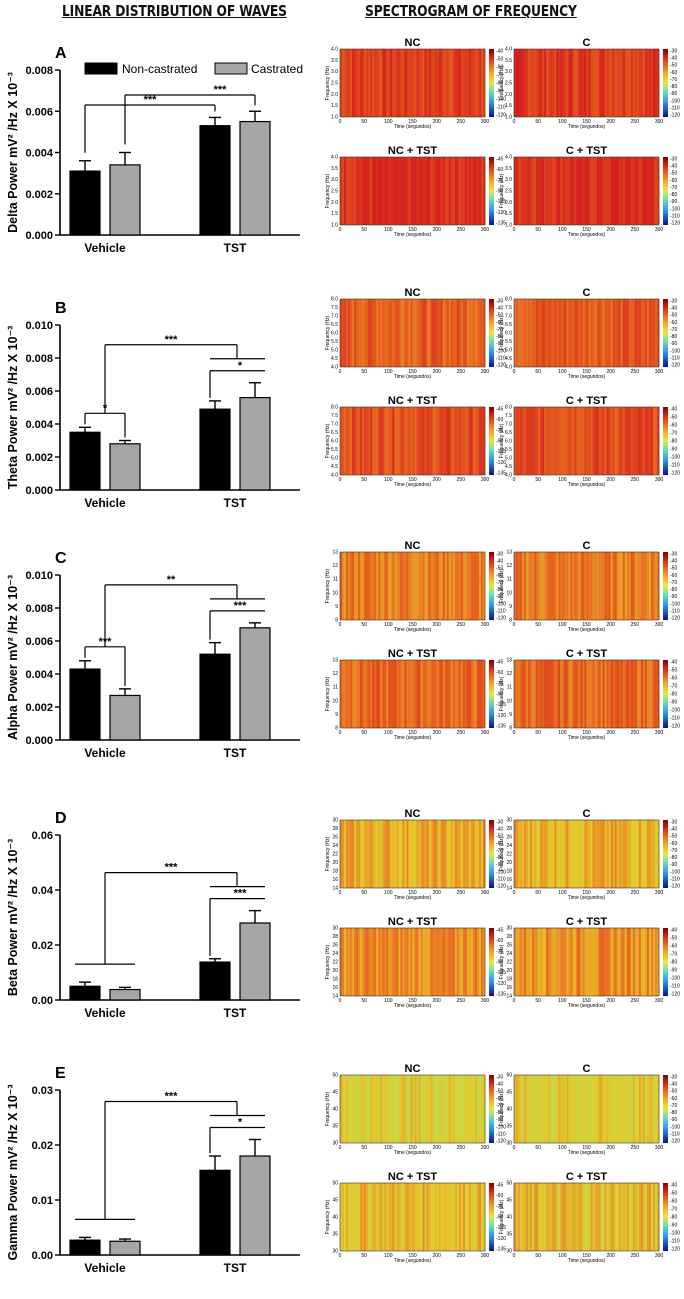 This screenshot has height=1299, width=684. Describe the element at coordinates (39, 741) in the screenshot. I see `y-tick-label: 0.000` at that location.